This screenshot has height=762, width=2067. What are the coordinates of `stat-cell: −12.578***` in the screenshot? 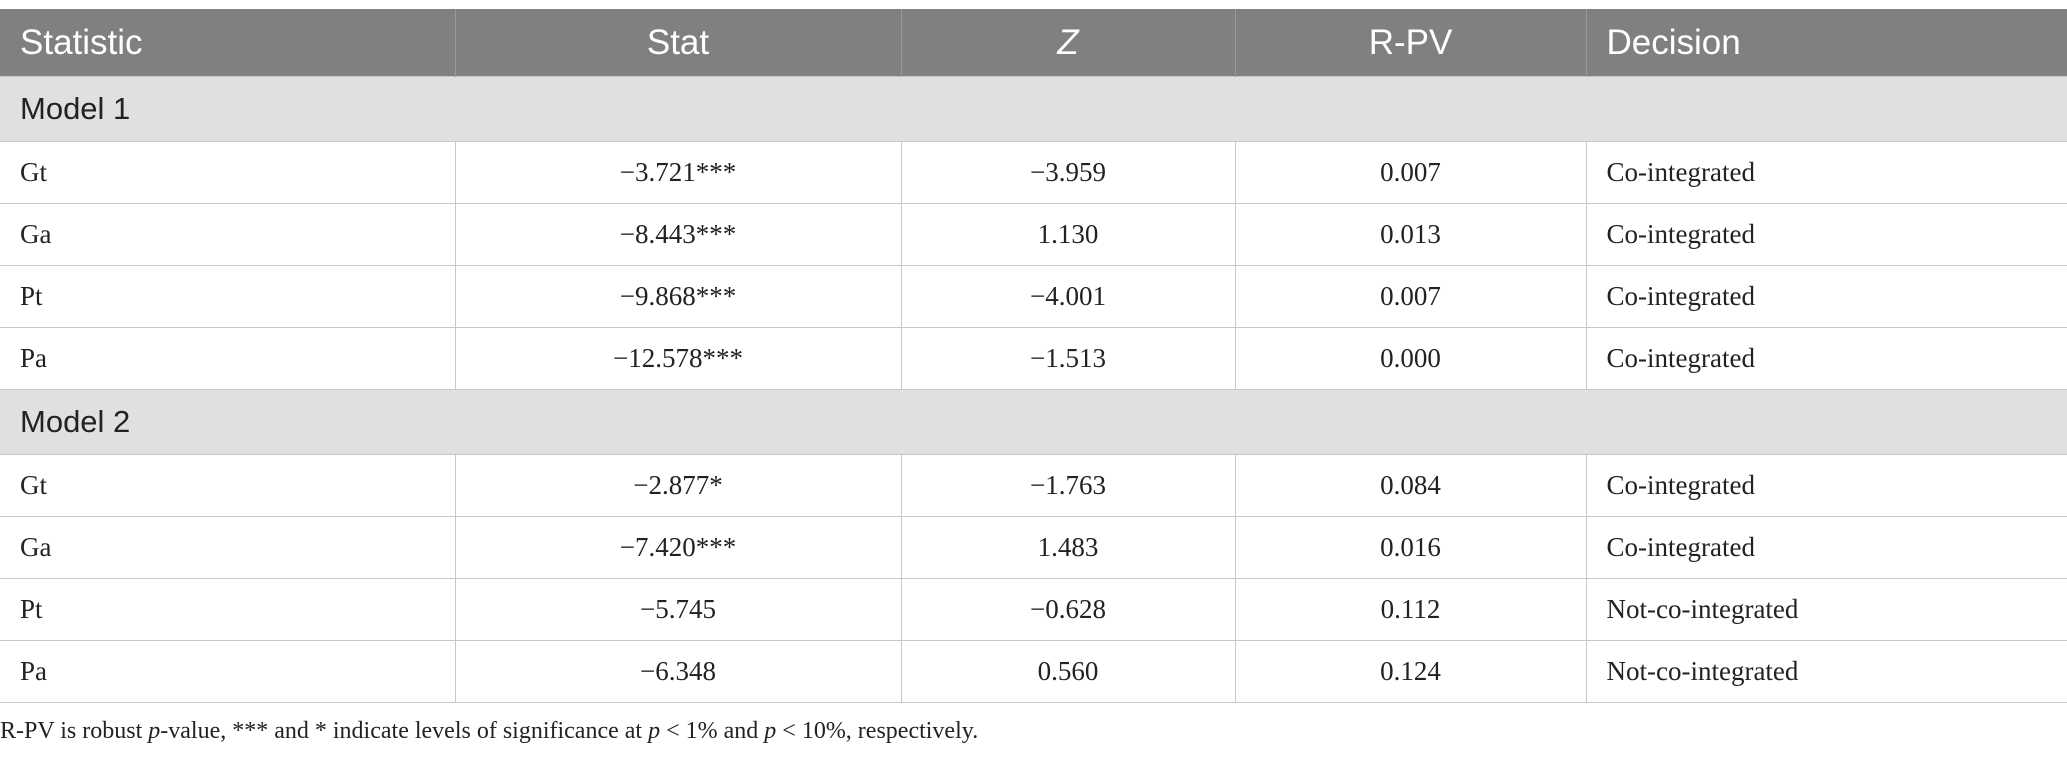 It's located at (678, 358).